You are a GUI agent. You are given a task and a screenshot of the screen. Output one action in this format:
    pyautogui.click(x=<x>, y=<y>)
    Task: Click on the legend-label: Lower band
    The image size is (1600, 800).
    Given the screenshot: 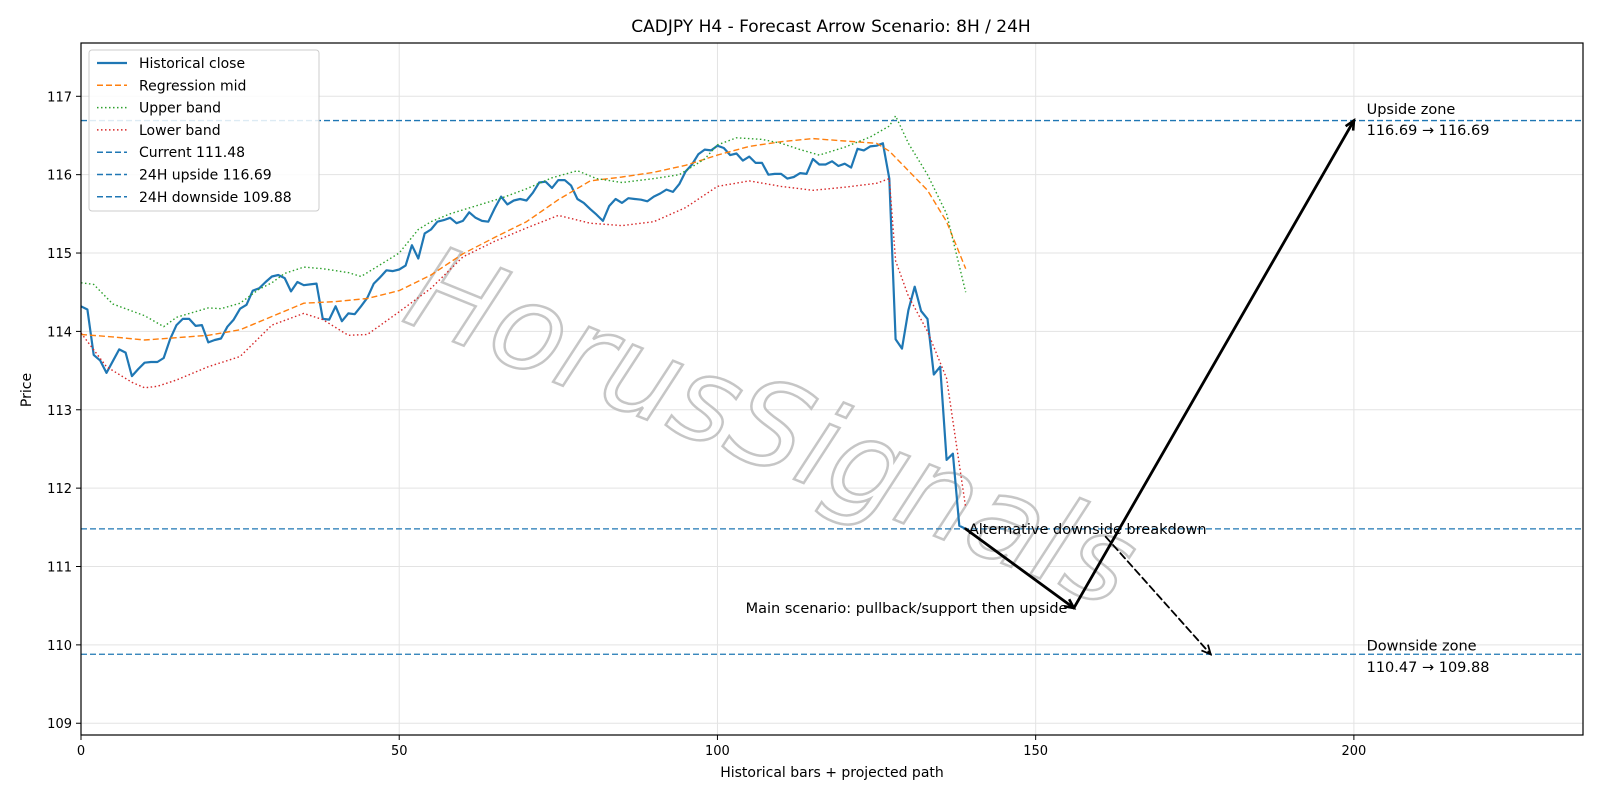 What is the action you would take?
    pyautogui.click(x=180, y=131)
    